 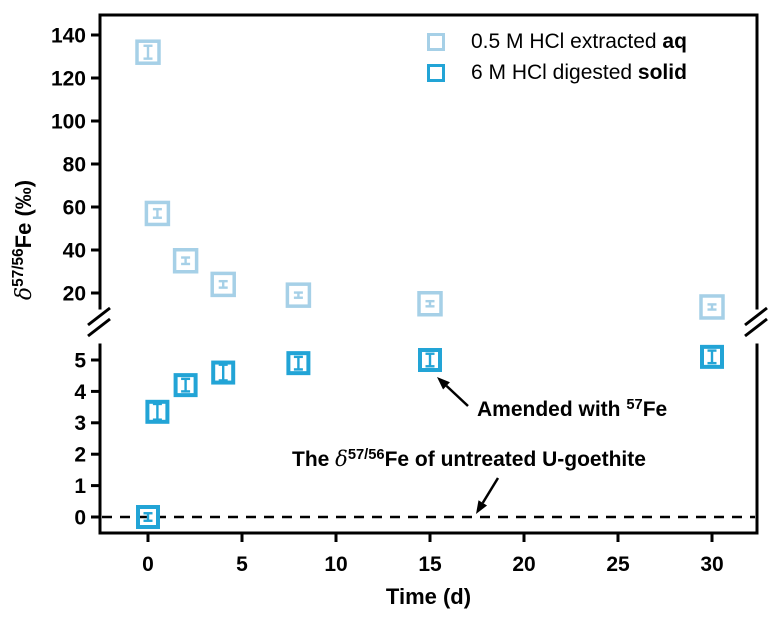 I want to click on x-tick-label: 0, so click(x=148, y=564).